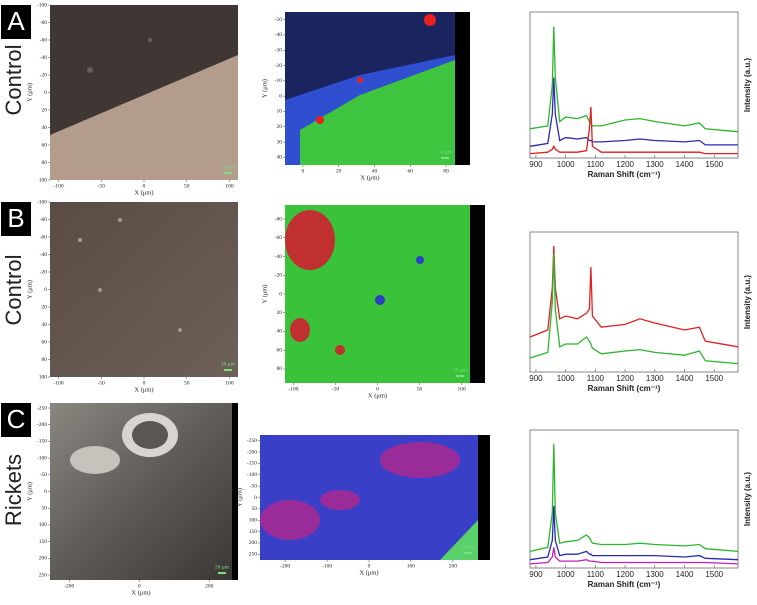 The image size is (757, 605). Describe the element at coordinates (411, 171) in the screenshot. I see `x-tick-label: 60` at that location.